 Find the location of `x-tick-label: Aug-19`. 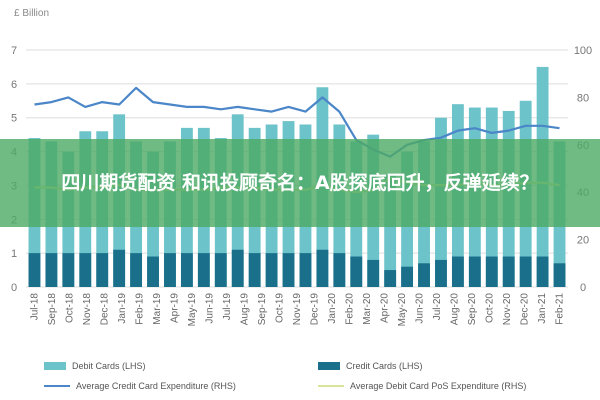

x-tick-label: Aug-19 is located at coordinates (245, 309).